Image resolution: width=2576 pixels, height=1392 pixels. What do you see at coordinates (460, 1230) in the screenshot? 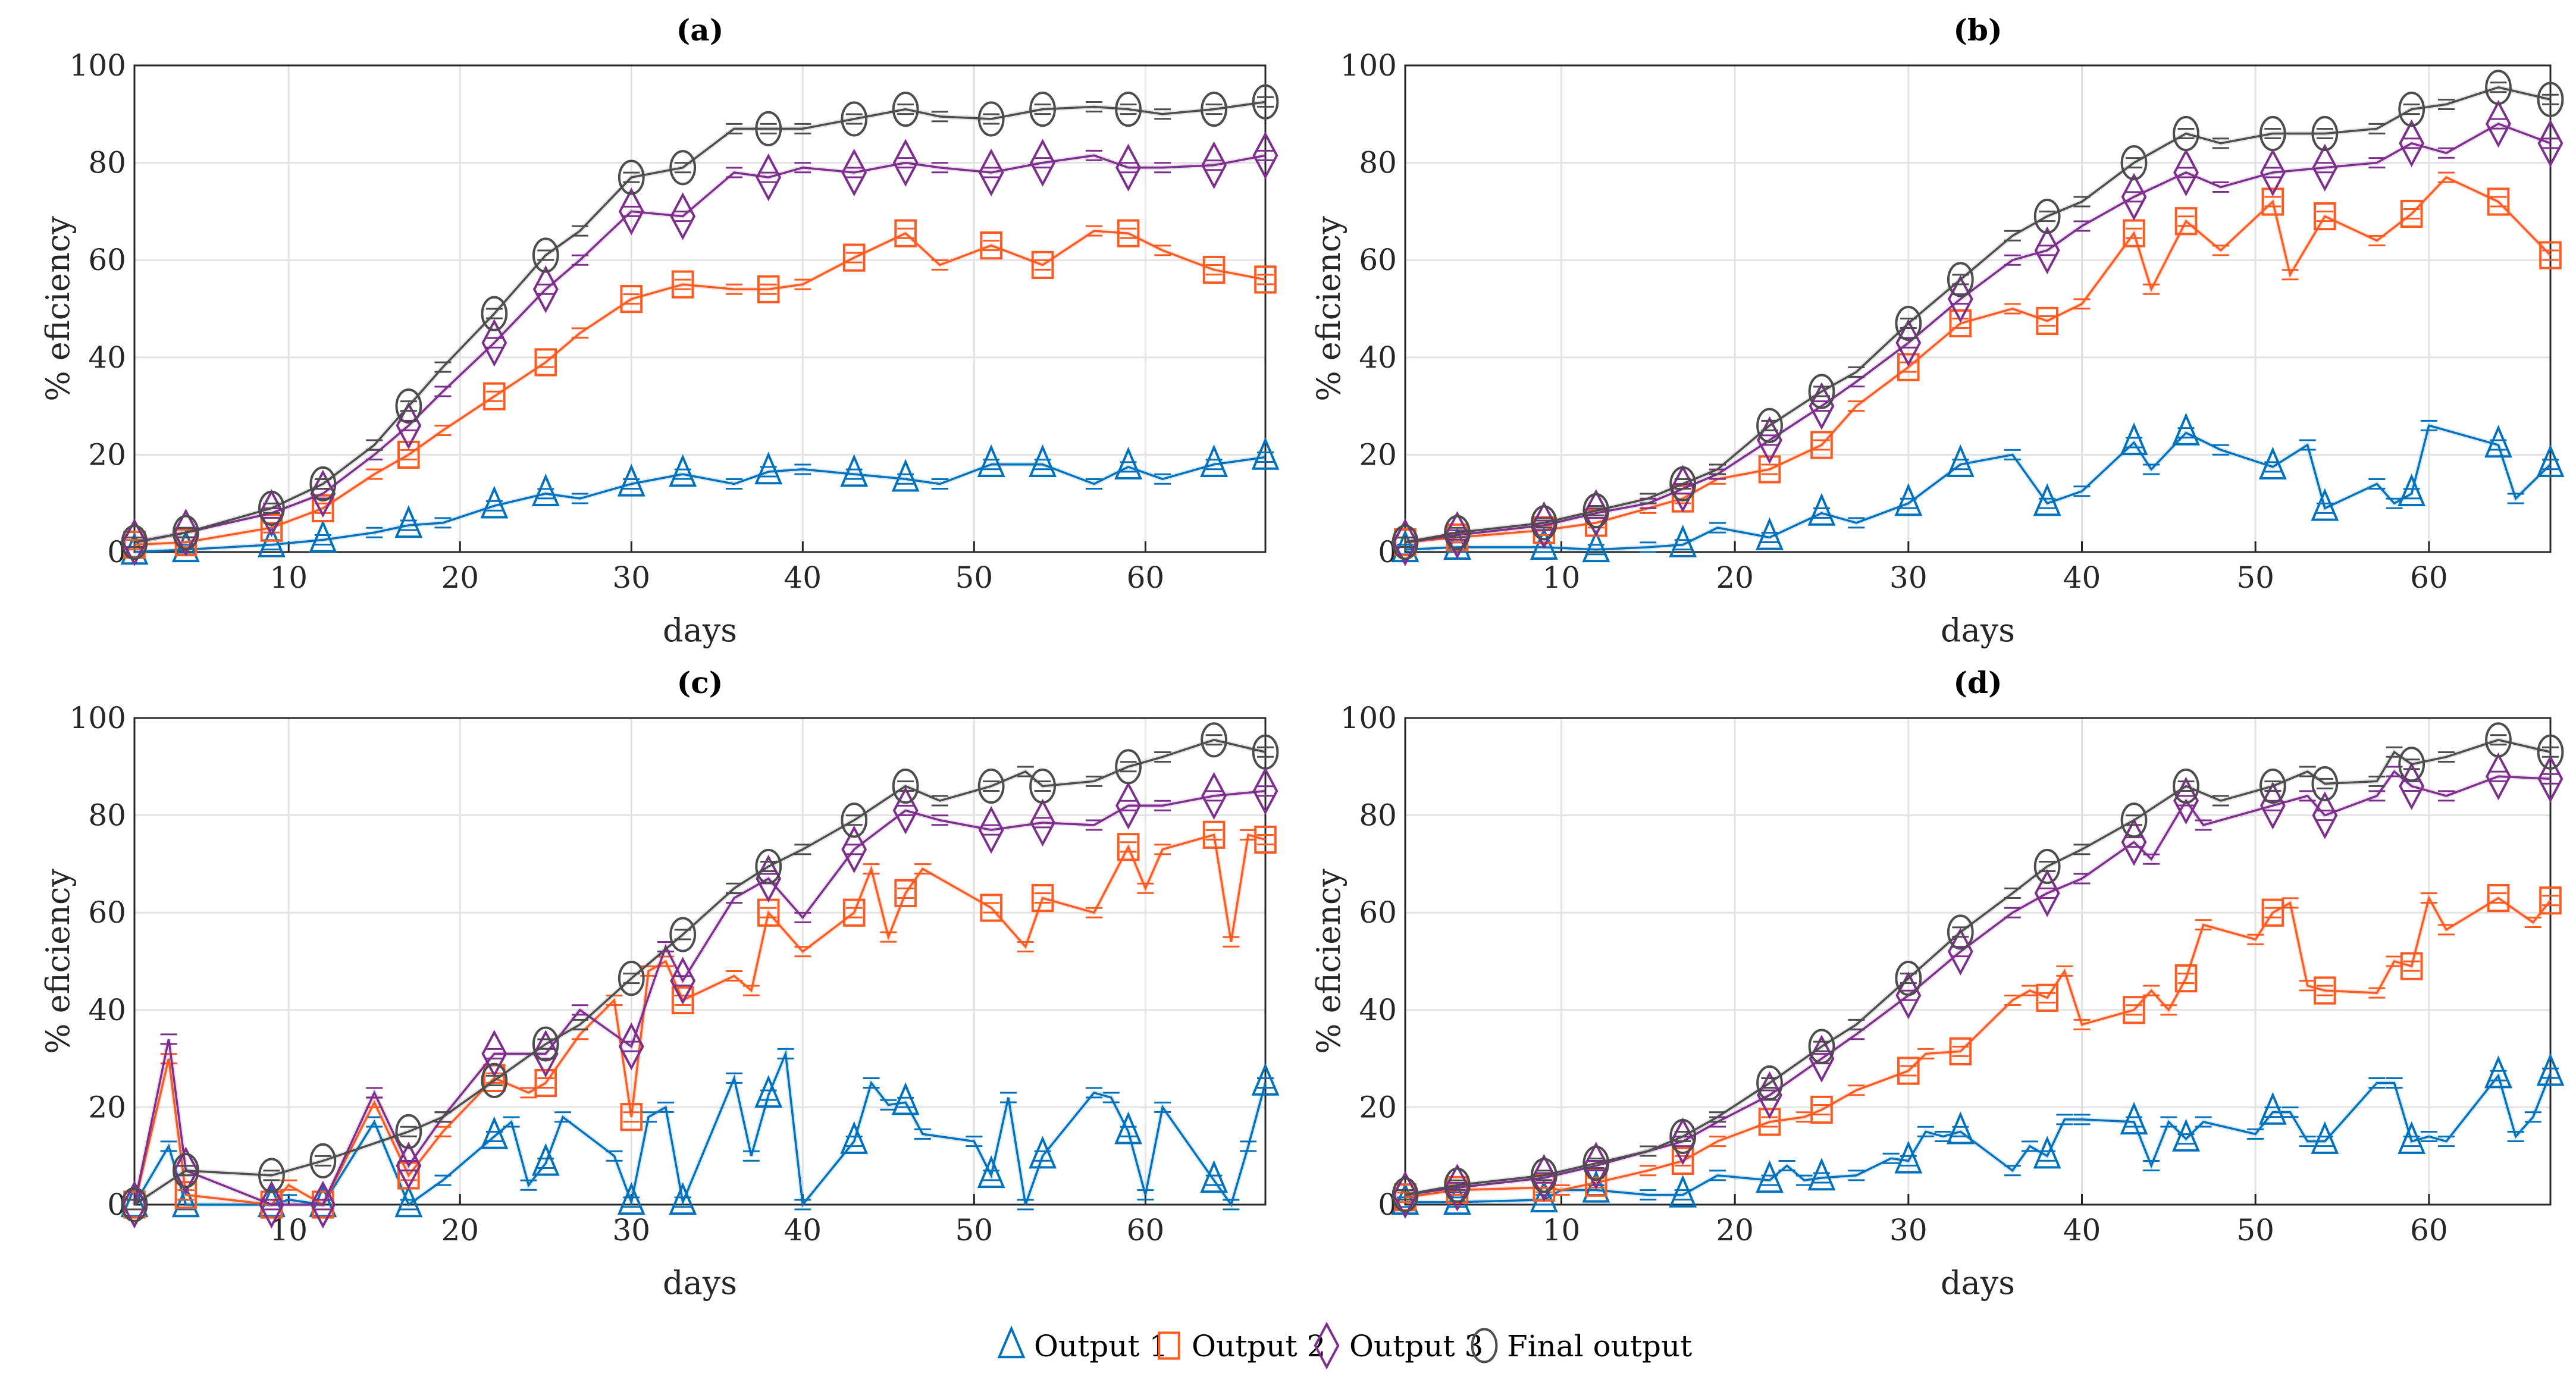
I see `x-tick-label: 20` at bounding box center [460, 1230].